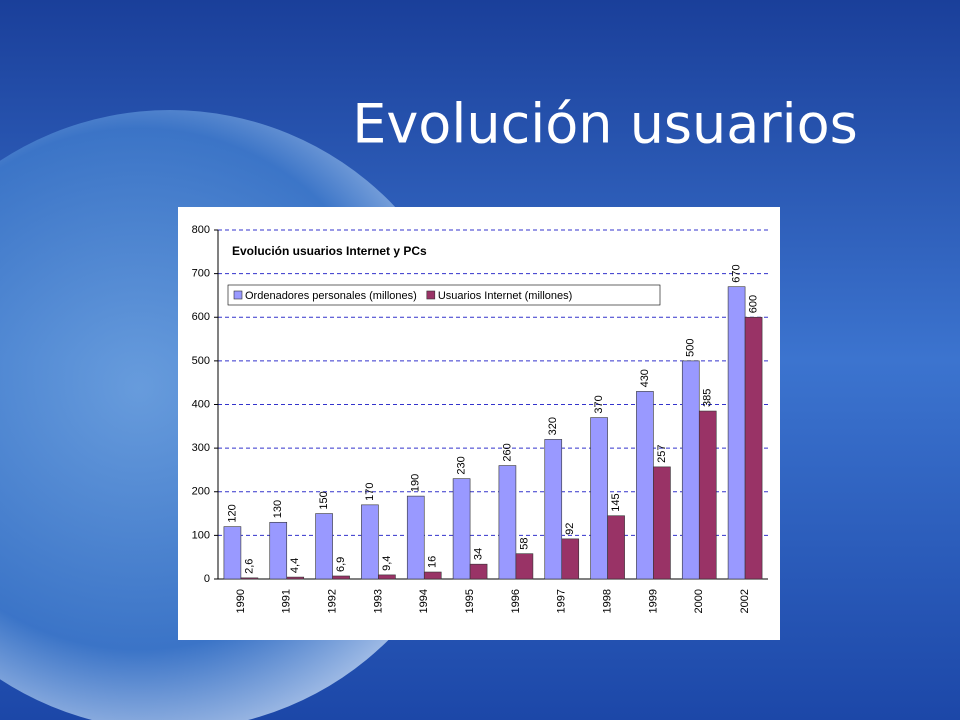 The width and height of the screenshot is (960, 724). I want to click on legend-label: Usuarios Internet (millones), so click(505, 296).